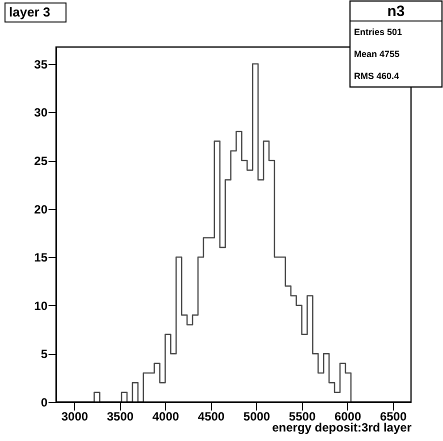 This screenshot has height=441, width=443. What do you see at coordinates (378, 32) in the screenshot?
I see `text: Entries 501` at bounding box center [378, 32].